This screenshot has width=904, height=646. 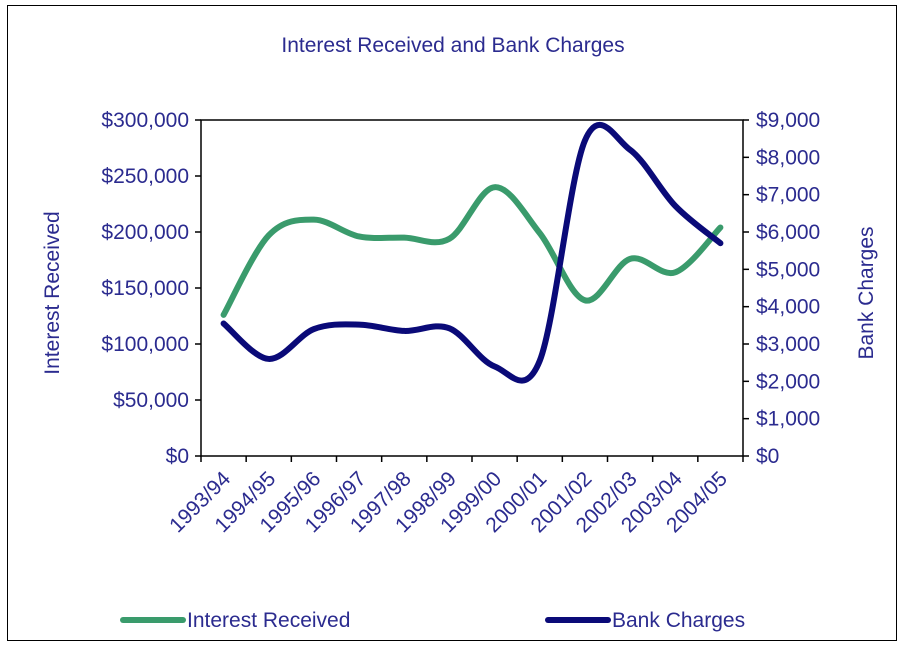 I want to click on y-tick-label: $100,000, so click(x=145, y=344).